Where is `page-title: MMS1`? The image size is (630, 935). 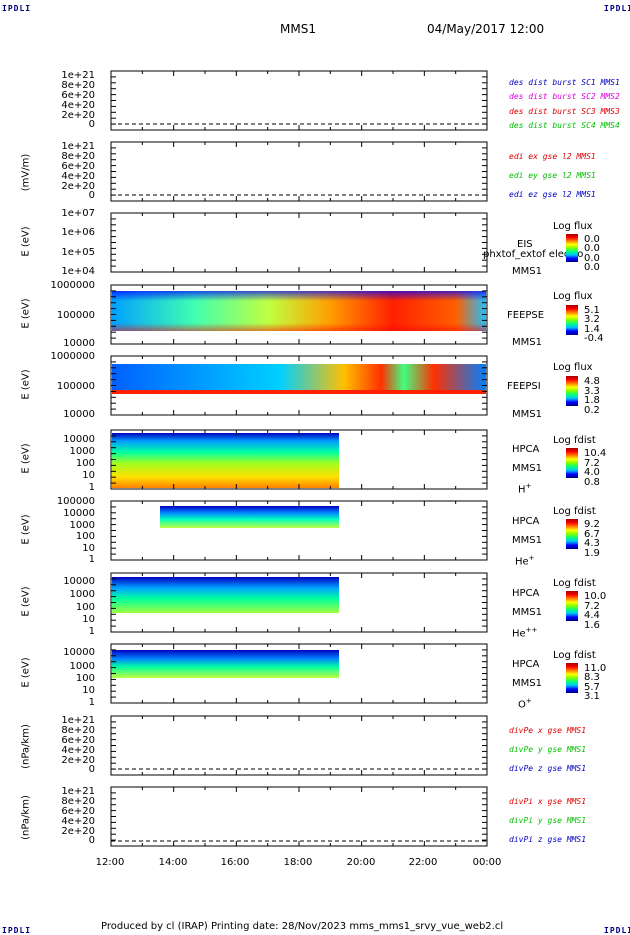
page-title: MMS1 is located at coordinates (298, 29).